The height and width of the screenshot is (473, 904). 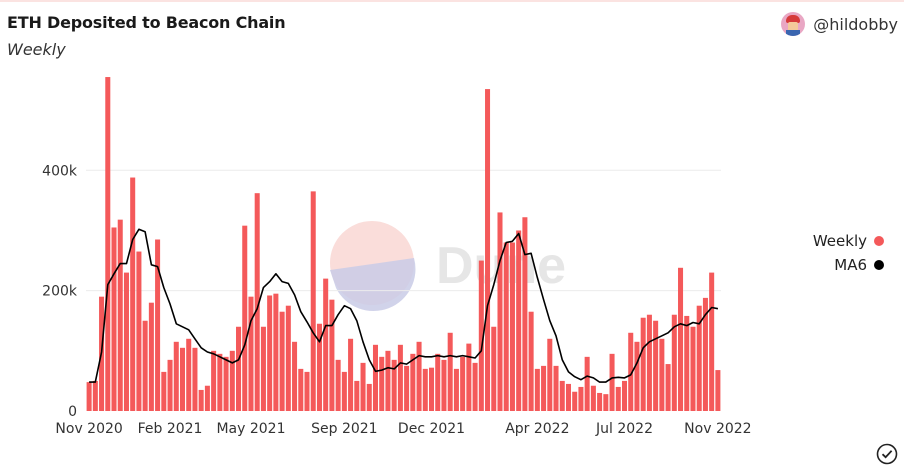 I want to click on legend-item-weekly: Weekly, so click(x=848, y=241).